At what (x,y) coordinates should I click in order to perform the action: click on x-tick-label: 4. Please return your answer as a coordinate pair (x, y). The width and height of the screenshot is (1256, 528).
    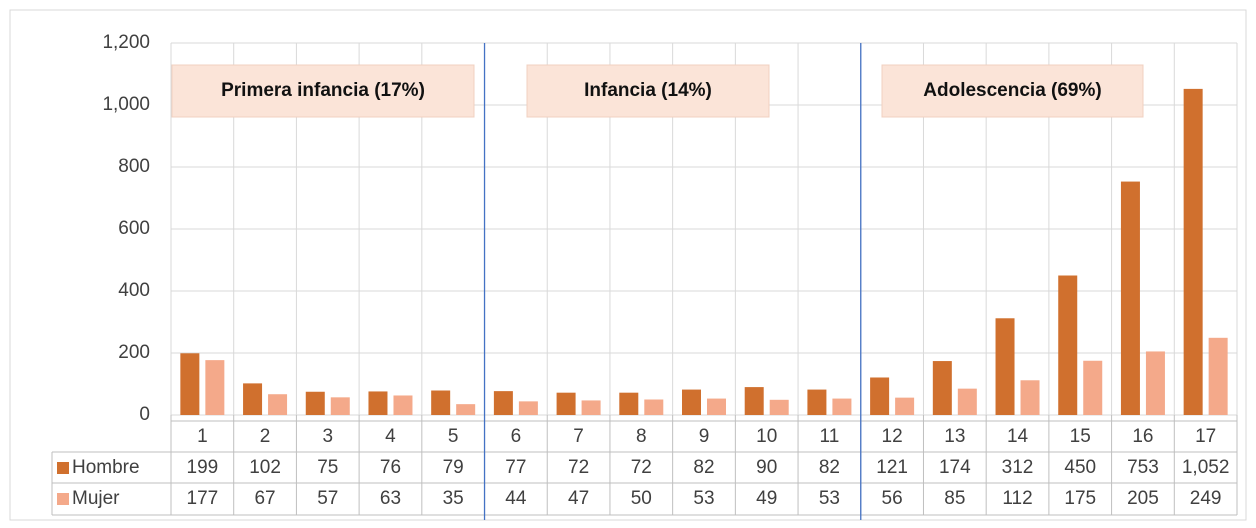
    Looking at the image, I should click on (390, 436).